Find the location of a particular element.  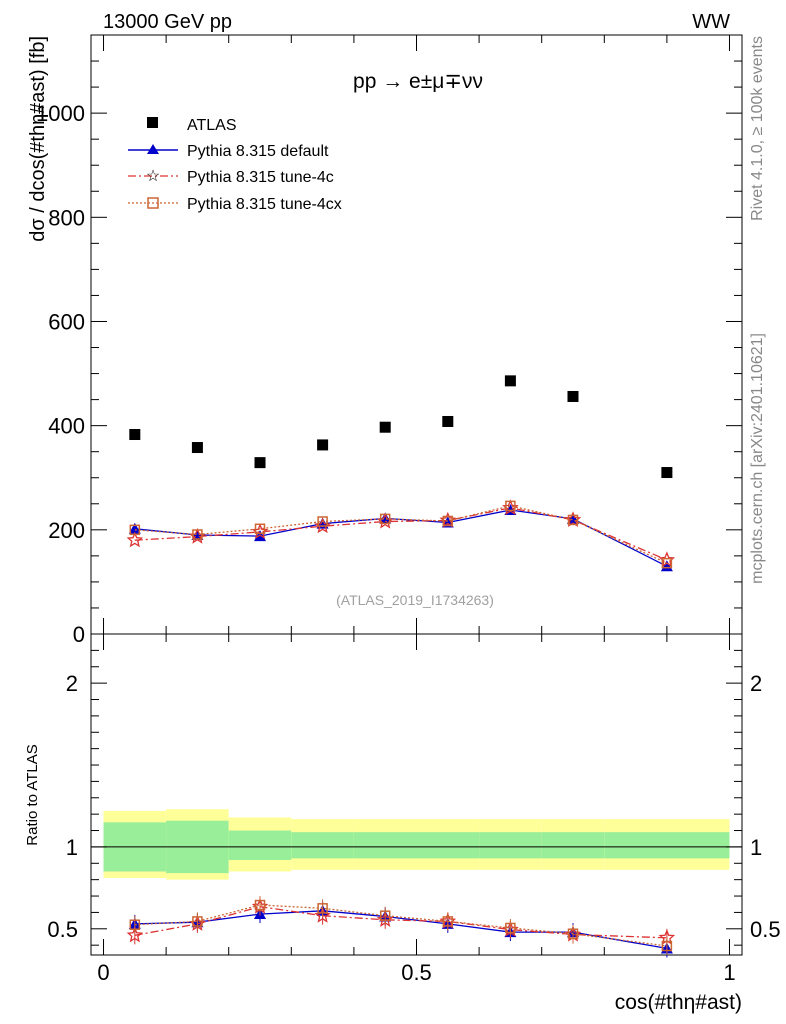

chart-title: pp → e±μ∓νν is located at coordinates (418, 81).